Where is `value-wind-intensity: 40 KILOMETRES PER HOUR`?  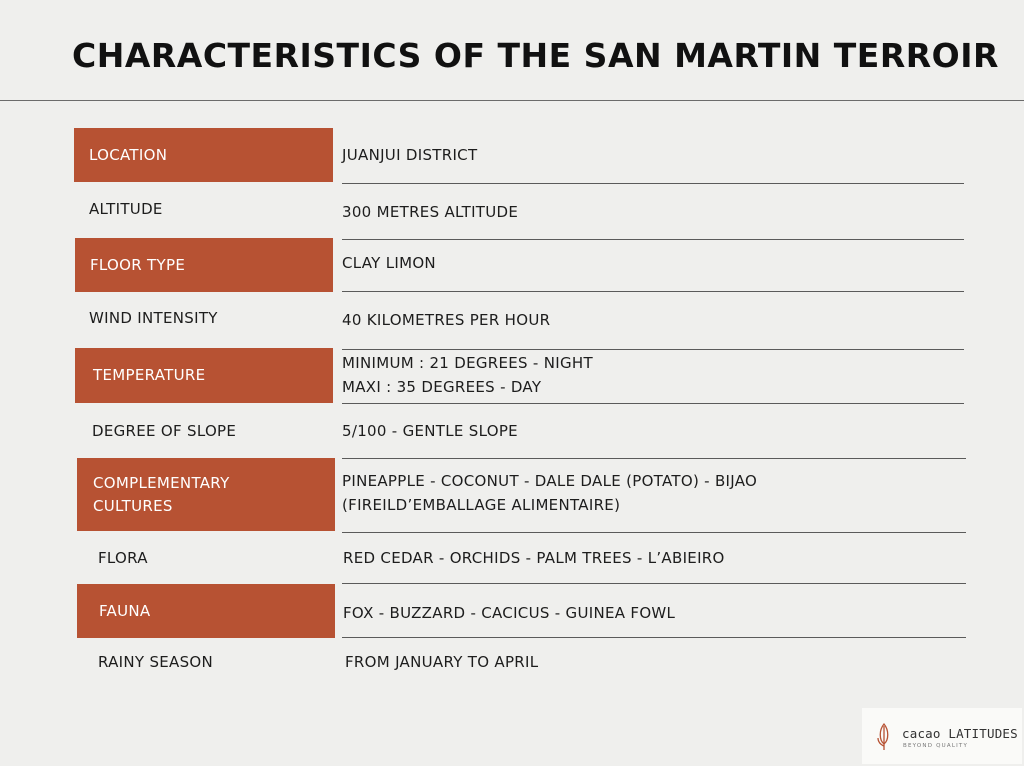
value-wind-intensity: 40 KILOMETRES PER HOUR is located at coordinates (446, 320).